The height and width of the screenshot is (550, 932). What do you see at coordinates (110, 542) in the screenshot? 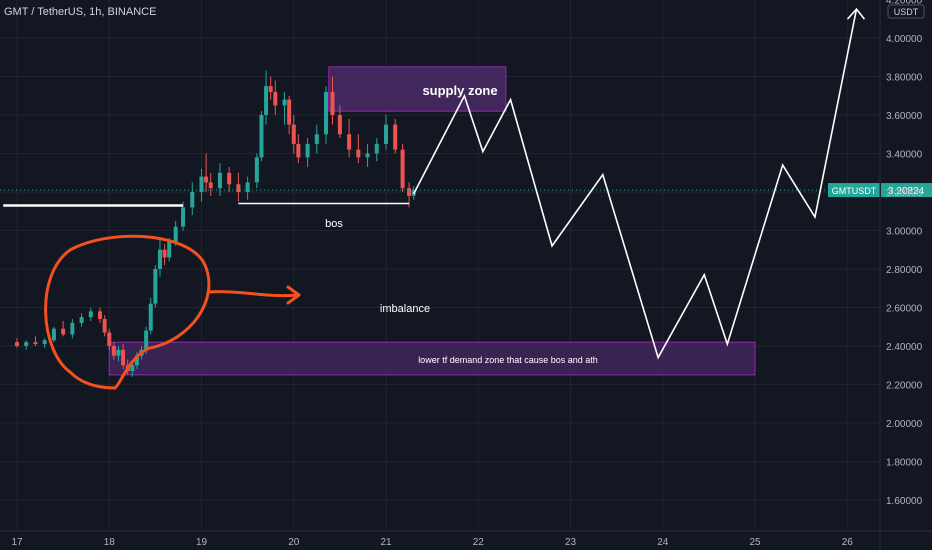
I see `time-tick-label: 18` at bounding box center [110, 542].